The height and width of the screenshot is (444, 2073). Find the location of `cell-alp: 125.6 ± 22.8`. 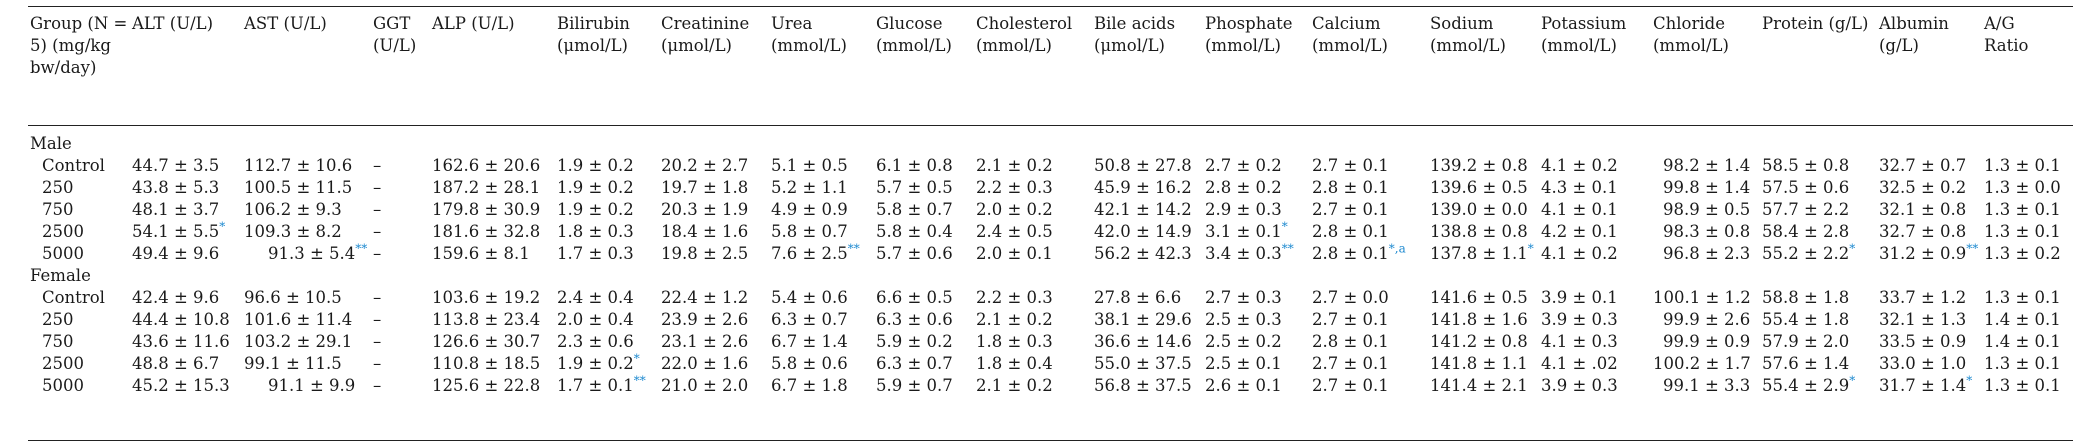

cell-alp: 125.6 ± 22.8 is located at coordinates (494, 386).